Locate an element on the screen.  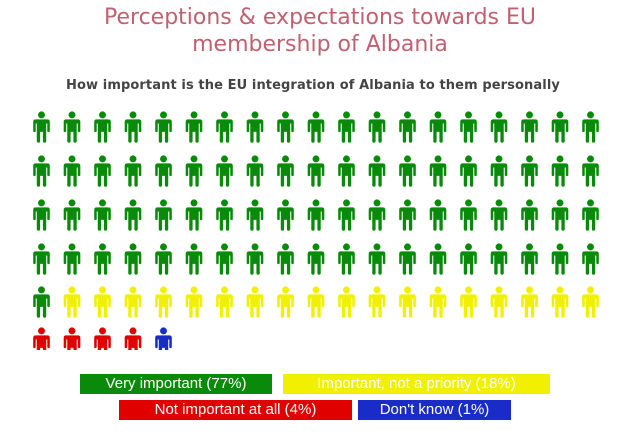
legend-dont-know: Don't know (1%) is located at coordinates (434, 410).